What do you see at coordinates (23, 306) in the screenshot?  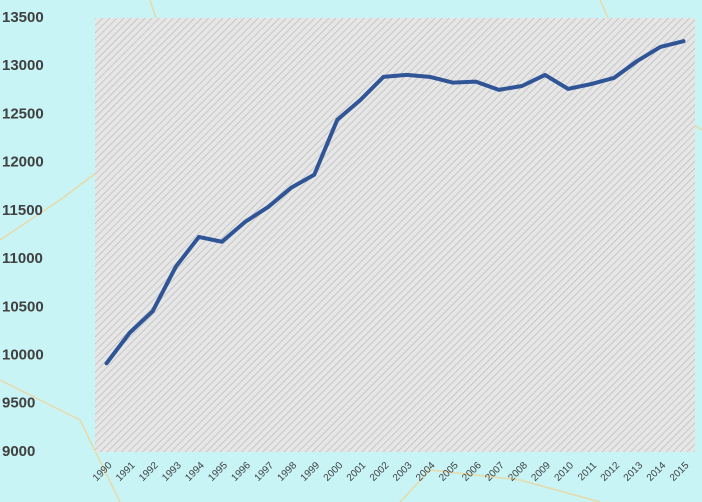 I see `y-tick-label: 10500` at bounding box center [23, 306].